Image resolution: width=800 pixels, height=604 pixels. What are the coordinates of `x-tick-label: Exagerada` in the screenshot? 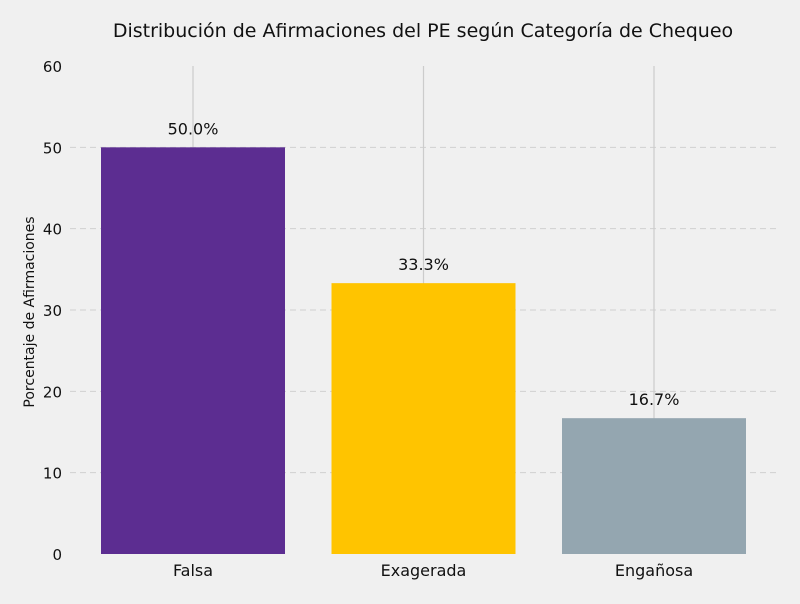 It's located at (424, 570).